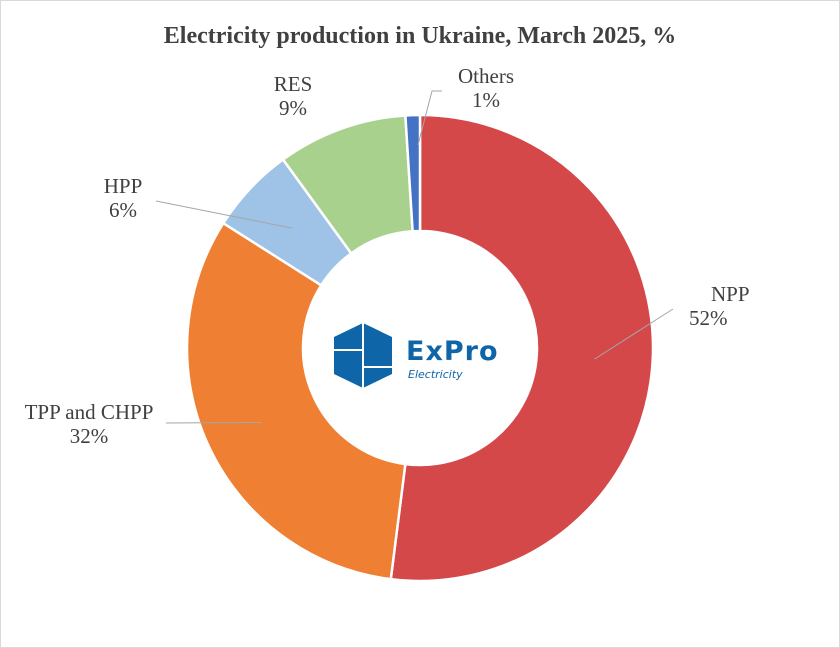 The width and height of the screenshot is (840, 648). What do you see at coordinates (486, 100) in the screenshot?
I see `slice-value: 1%` at bounding box center [486, 100].